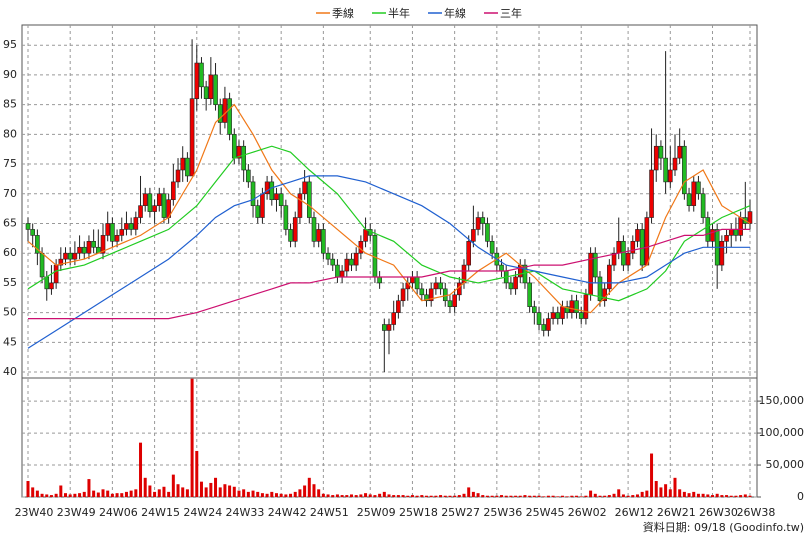 The width and height of the screenshot is (808, 540). Describe the element at coordinates (782, 400) in the screenshot. I see `y2-tick-label: 150,000` at that location.